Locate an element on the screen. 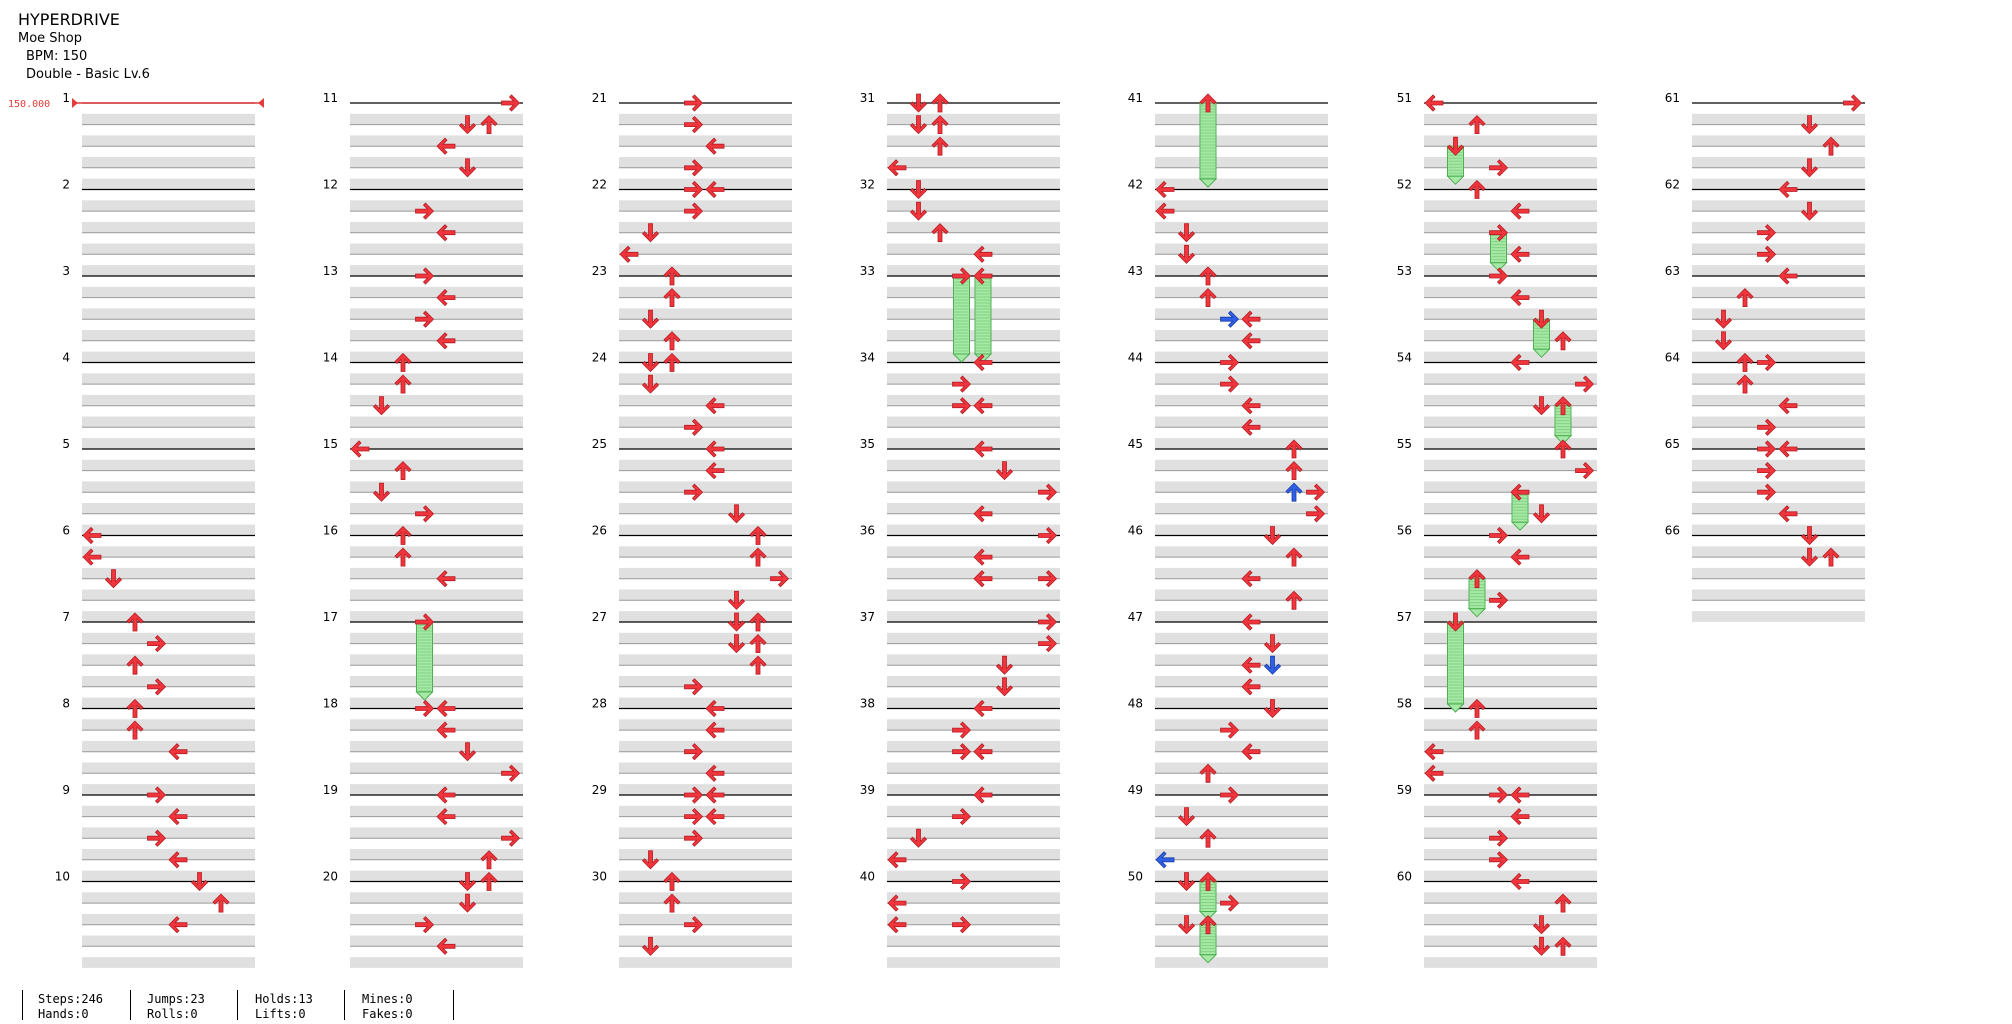 The height and width of the screenshot is (1024, 2012). measure-number: 46 is located at coordinates (1135, 531).